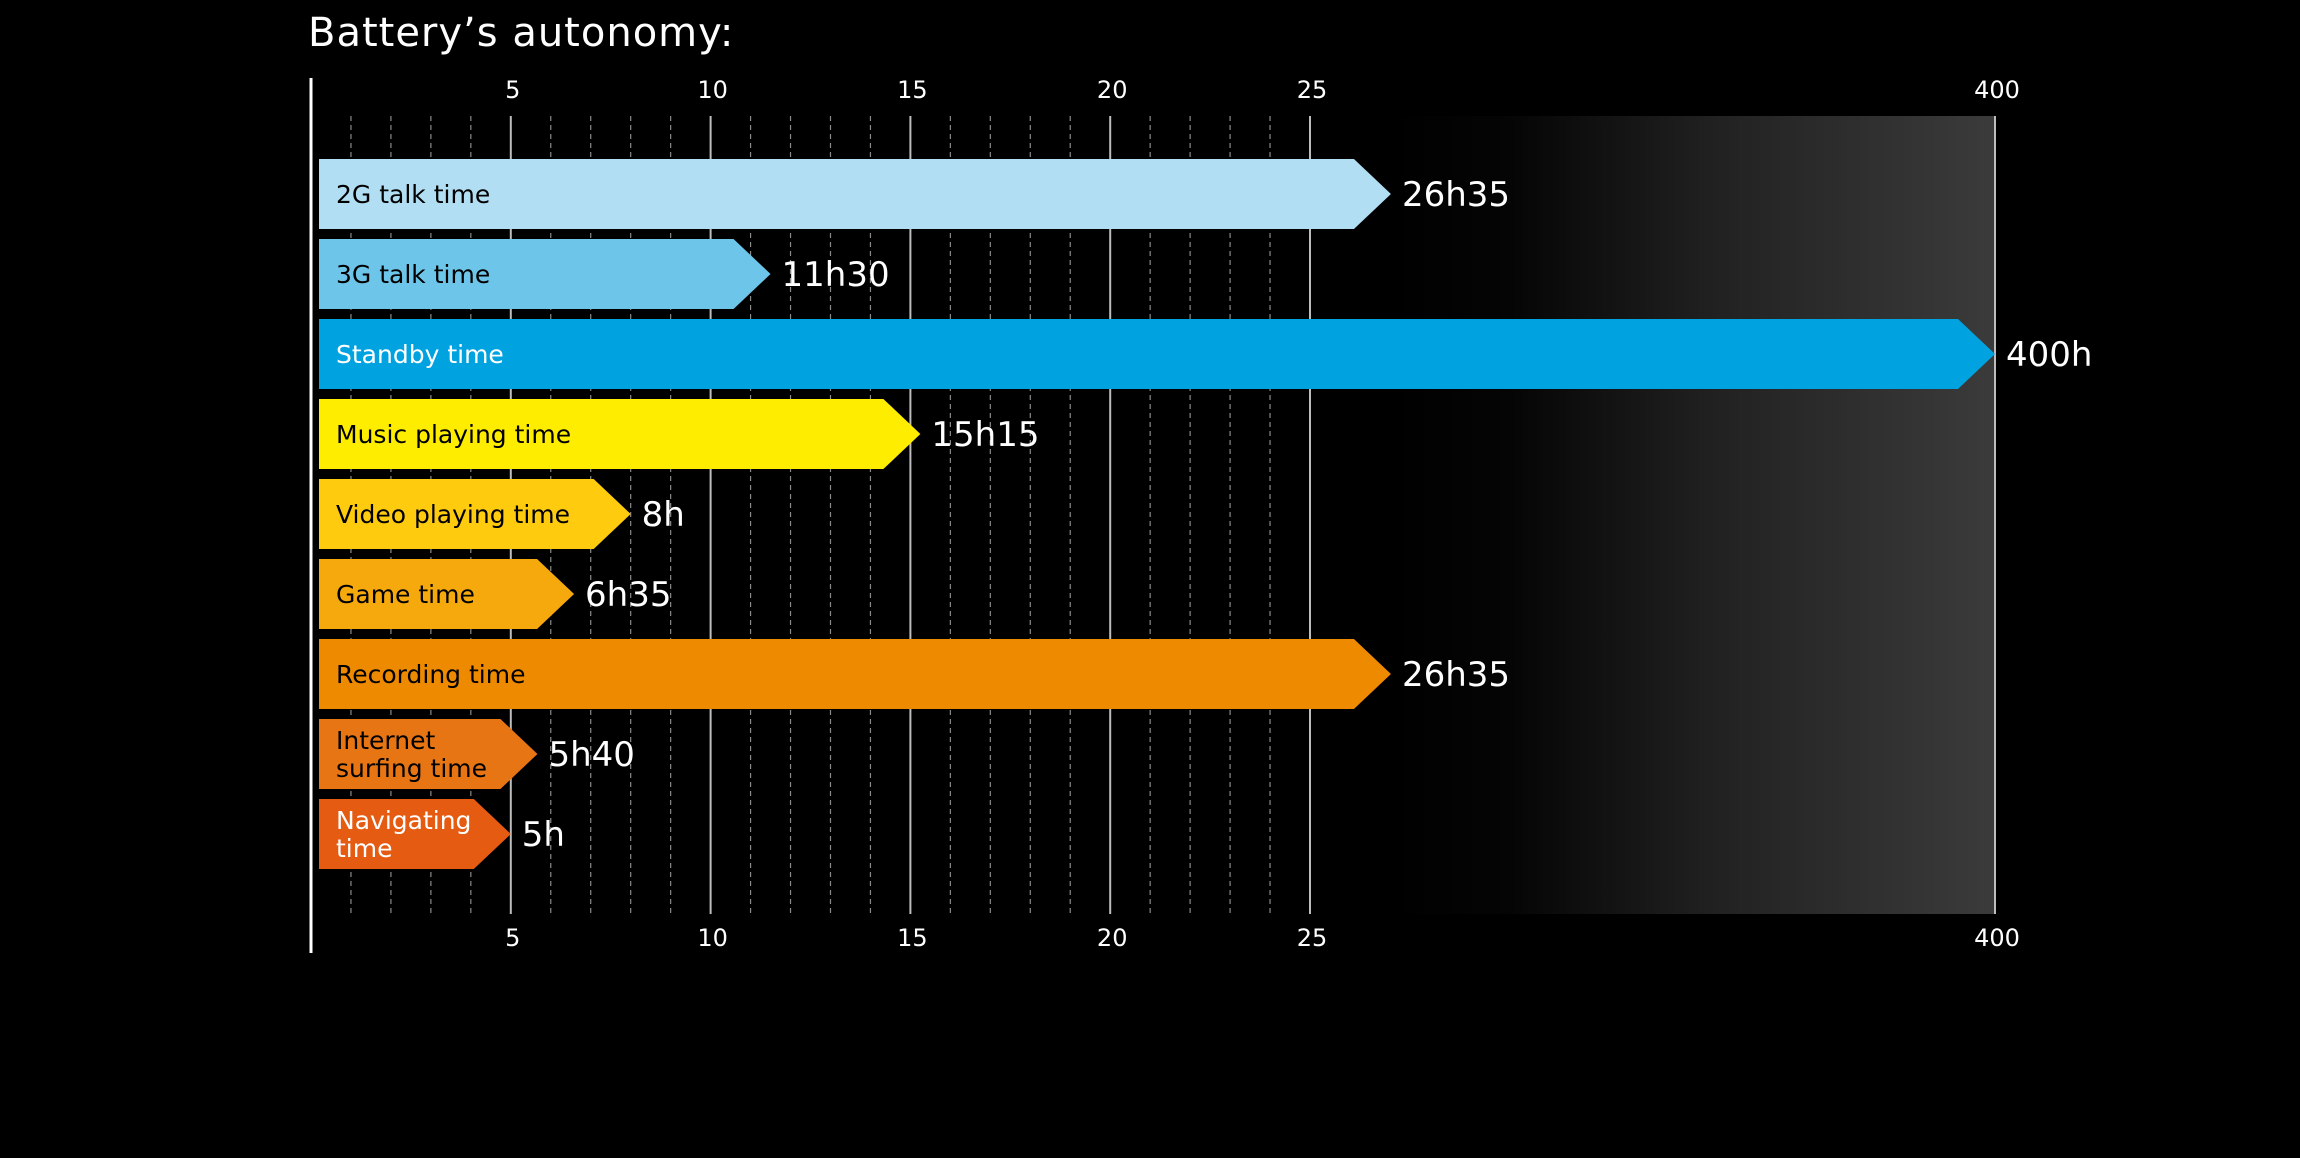  Describe the element at coordinates (712, 90) in the screenshot. I see `x-tick-label-top: 10` at that location.